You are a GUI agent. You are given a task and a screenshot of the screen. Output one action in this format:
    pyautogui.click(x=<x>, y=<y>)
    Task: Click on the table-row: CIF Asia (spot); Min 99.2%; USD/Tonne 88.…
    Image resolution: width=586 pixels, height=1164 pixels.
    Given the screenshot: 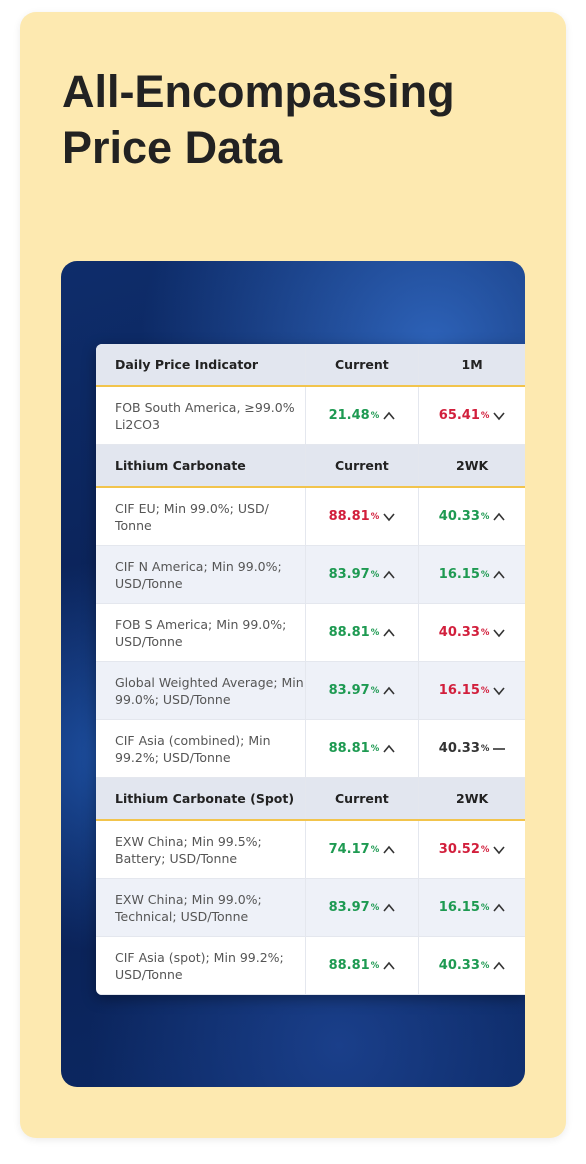 What is the action you would take?
    pyautogui.click(x=310, y=966)
    